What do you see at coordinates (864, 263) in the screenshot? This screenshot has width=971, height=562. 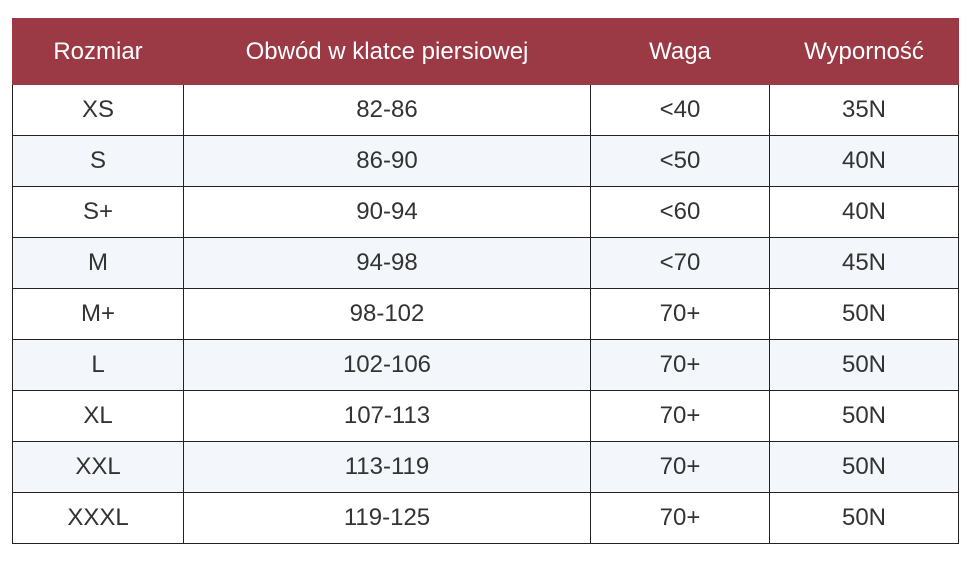 I see `table-cell: 45N` at bounding box center [864, 263].